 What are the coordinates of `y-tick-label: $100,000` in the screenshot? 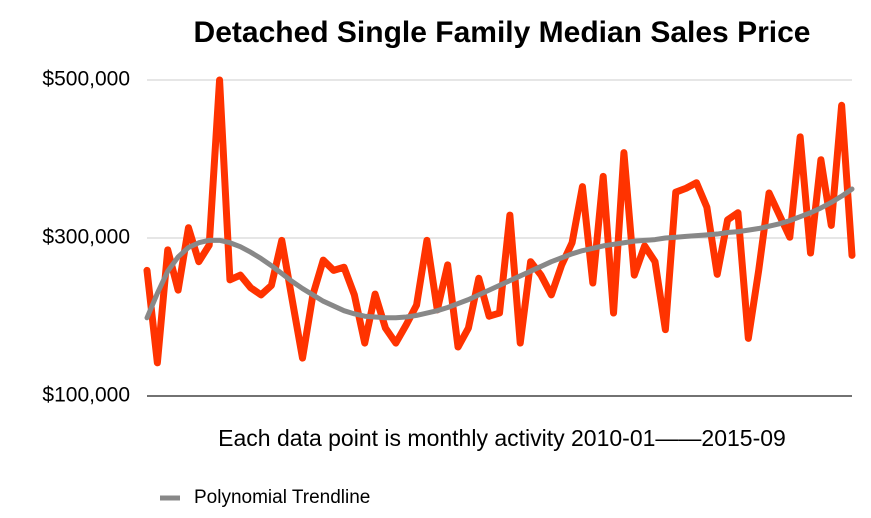 It's located at (86, 395).